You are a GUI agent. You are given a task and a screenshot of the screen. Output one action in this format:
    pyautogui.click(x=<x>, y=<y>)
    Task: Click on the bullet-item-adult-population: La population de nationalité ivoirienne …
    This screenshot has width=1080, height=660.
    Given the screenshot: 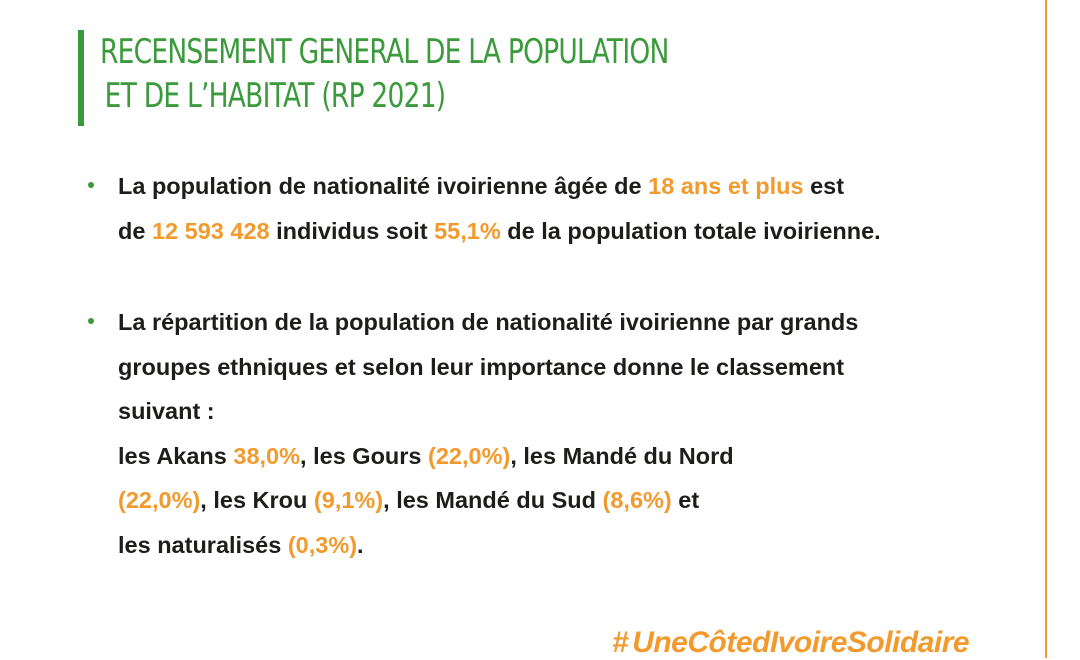 What is the action you would take?
    pyautogui.click(x=563, y=208)
    